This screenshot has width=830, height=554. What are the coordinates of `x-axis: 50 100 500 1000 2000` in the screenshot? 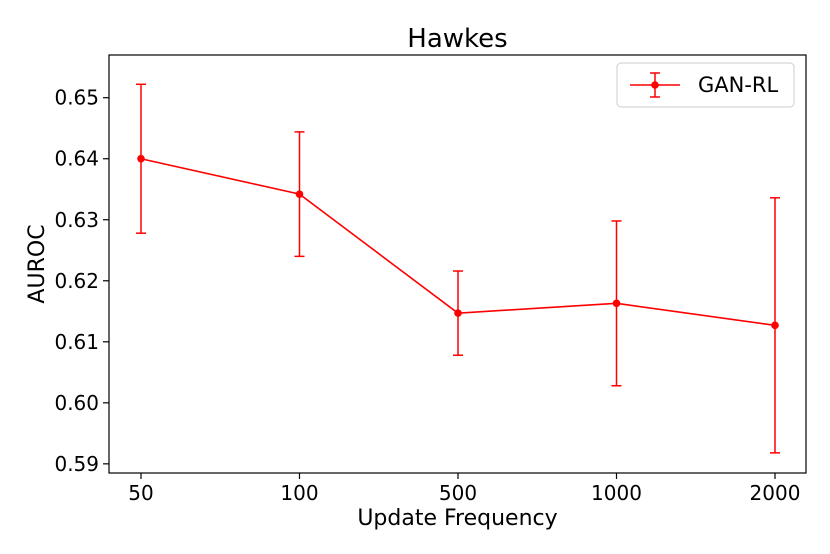 It's located at (464, 489).